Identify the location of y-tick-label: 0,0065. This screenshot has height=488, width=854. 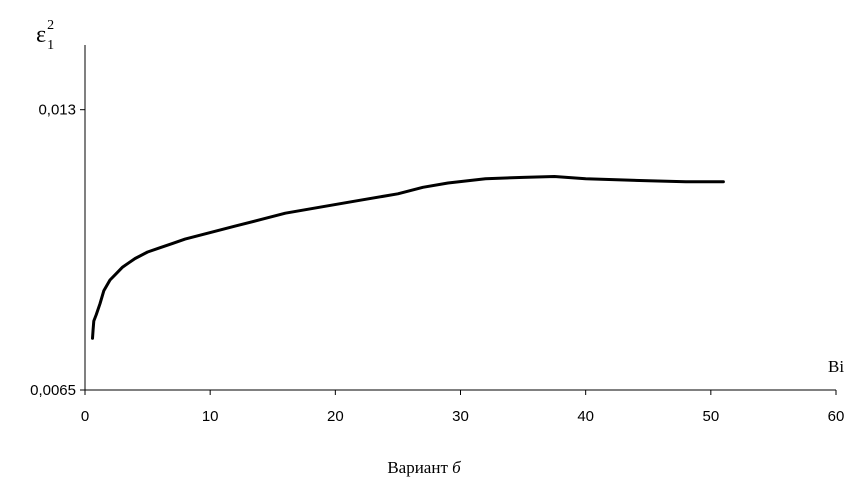
(53, 390).